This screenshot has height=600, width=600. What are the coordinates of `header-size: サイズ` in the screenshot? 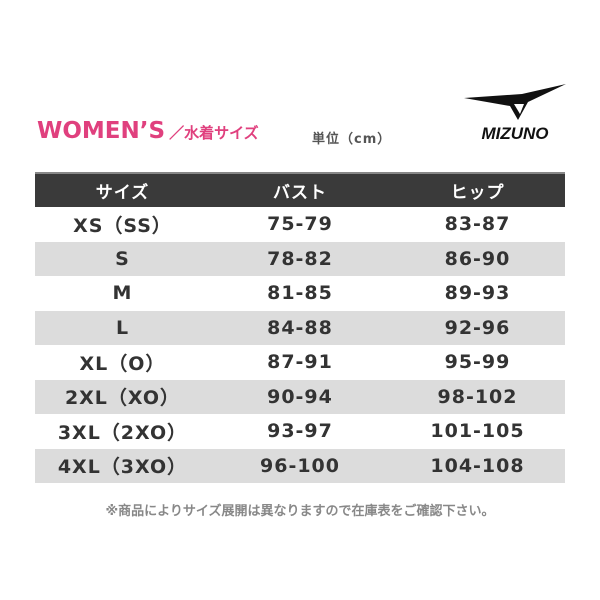 It's located at (122, 193).